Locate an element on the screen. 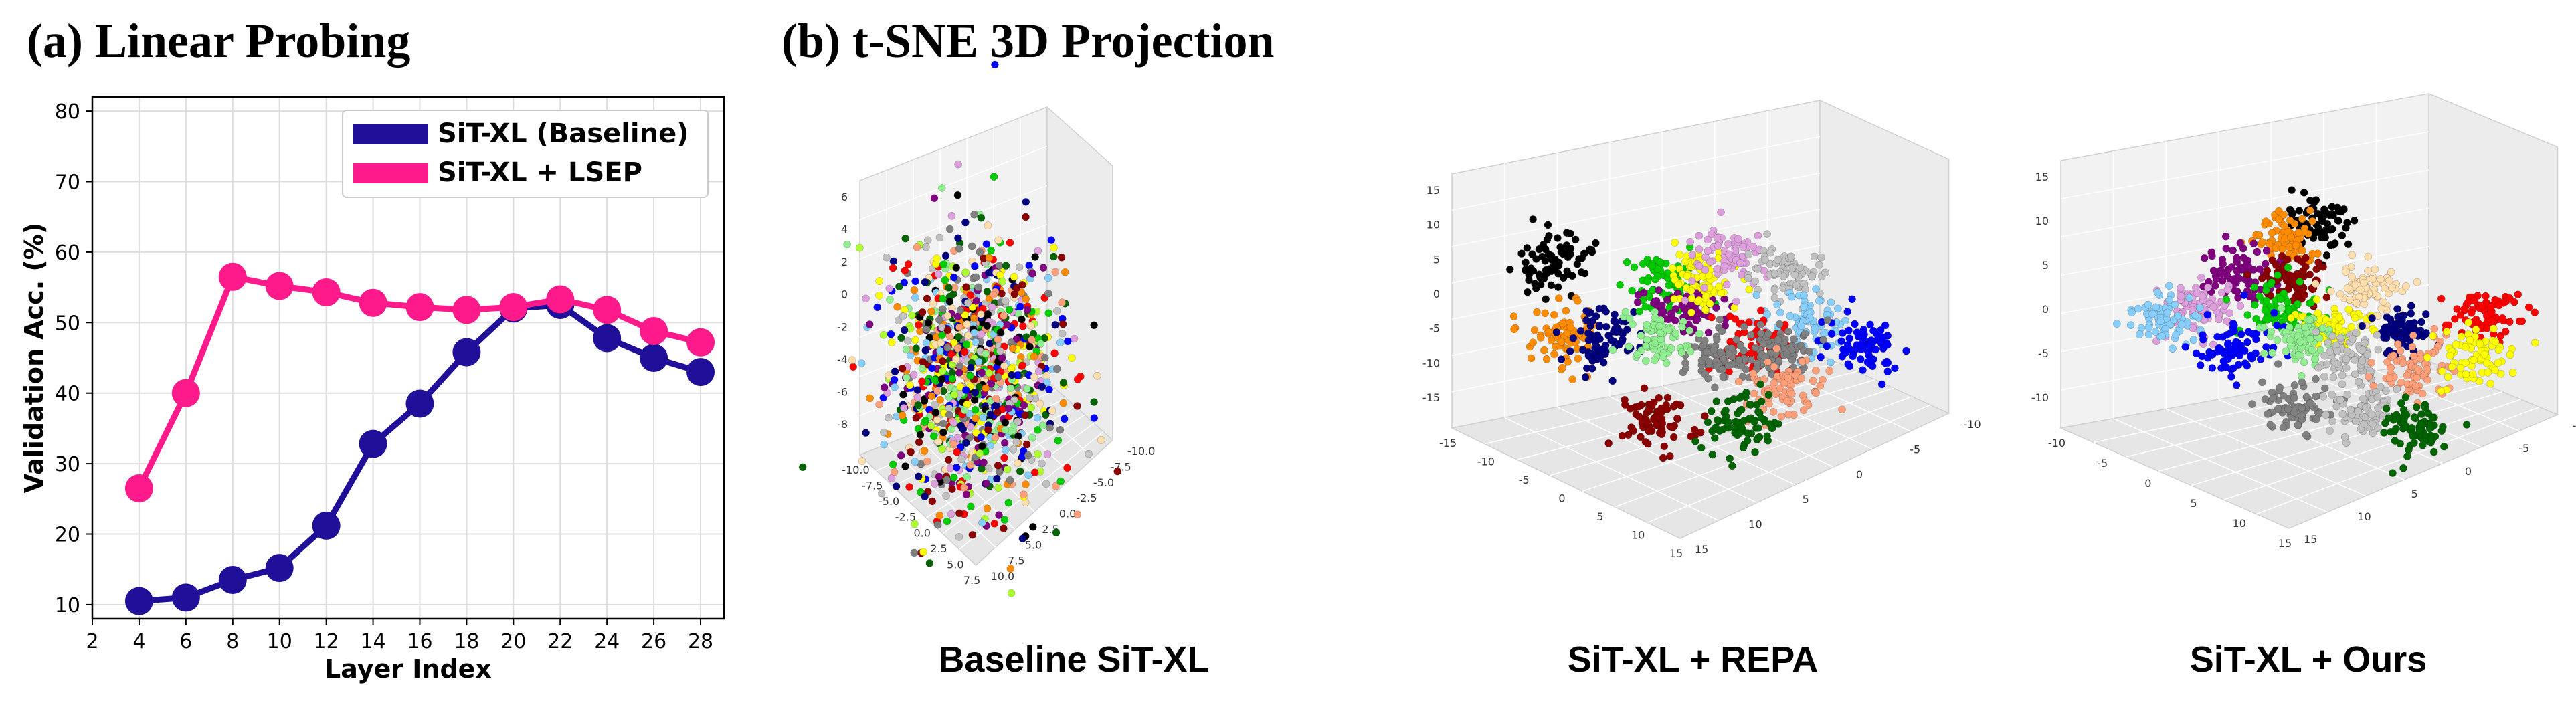  x-tick-label: 6 is located at coordinates (186, 641).